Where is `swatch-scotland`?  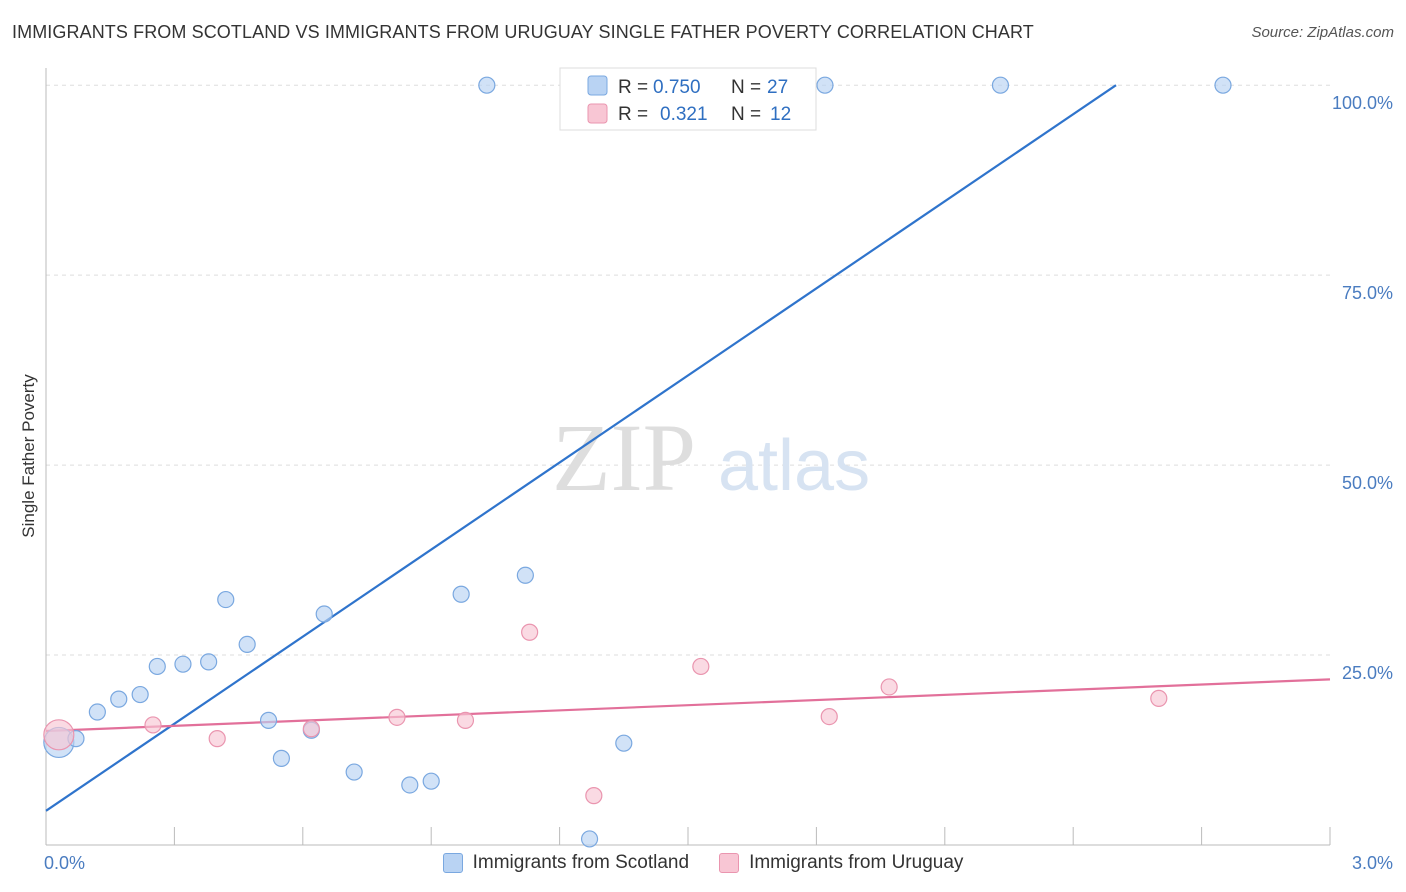
swatch-scotland is located at coordinates (452, 863).